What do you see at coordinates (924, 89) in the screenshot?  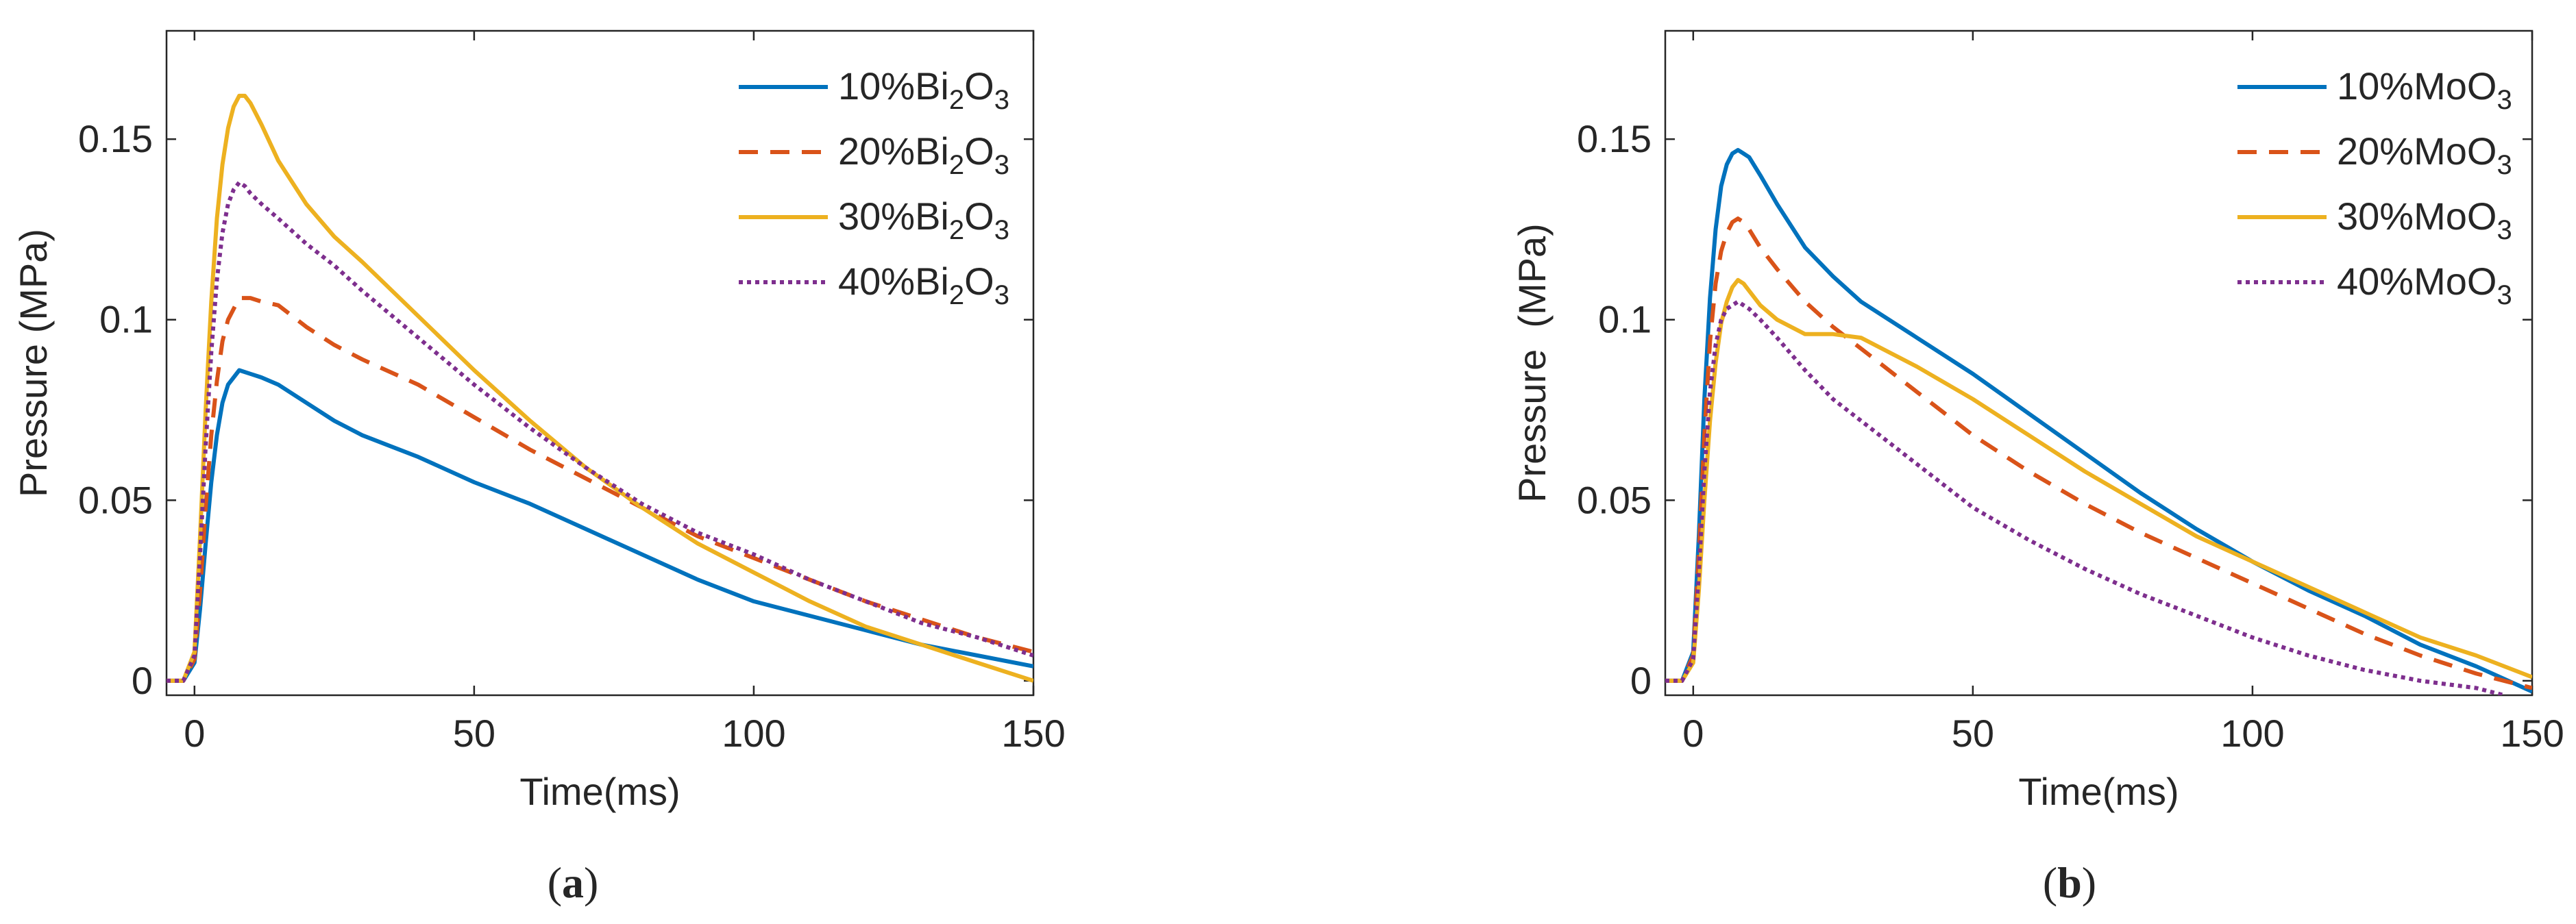 I see `legend-label: 10%Bi2O3` at bounding box center [924, 89].